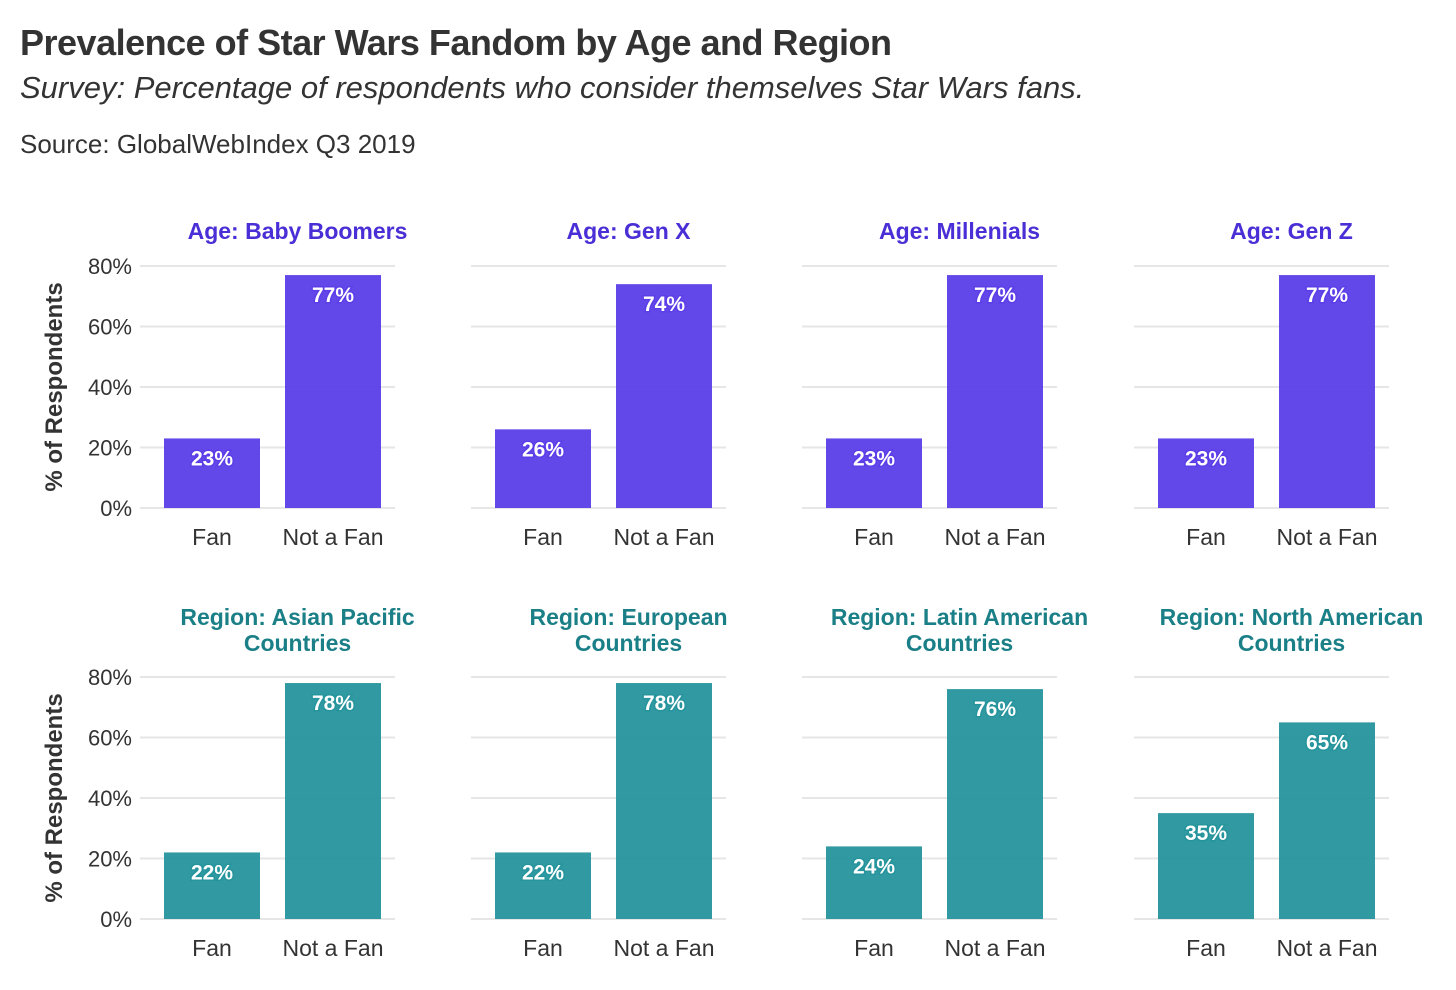  What do you see at coordinates (298, 231) in the screenshot?
I see `panel-title: Age: Baby Boomers` at bounding box center [298, 231].